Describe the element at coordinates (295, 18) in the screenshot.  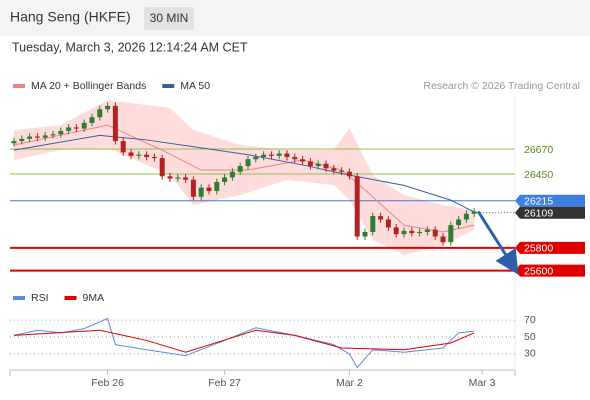
I see `header-bg` at that location.